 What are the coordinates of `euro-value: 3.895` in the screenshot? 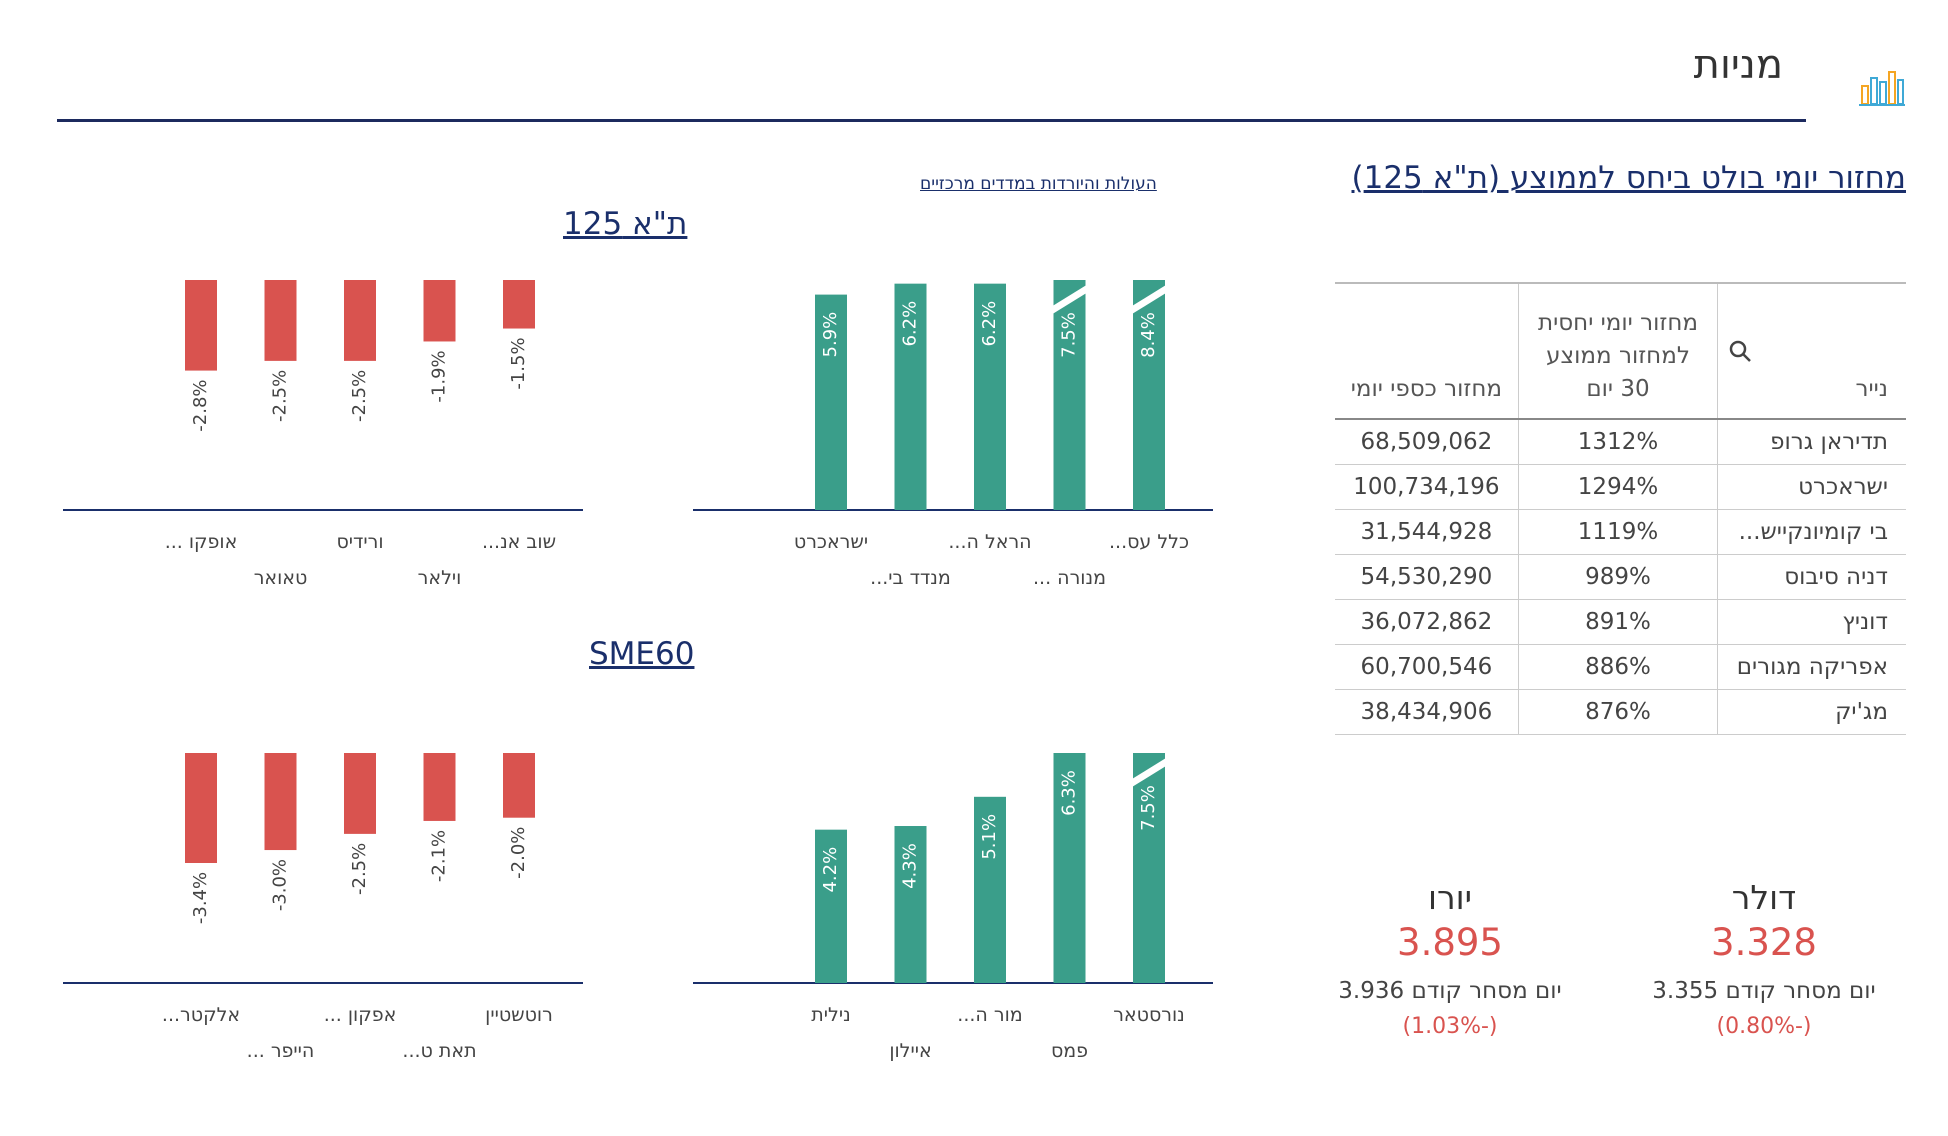 It's located at (1450, 942).